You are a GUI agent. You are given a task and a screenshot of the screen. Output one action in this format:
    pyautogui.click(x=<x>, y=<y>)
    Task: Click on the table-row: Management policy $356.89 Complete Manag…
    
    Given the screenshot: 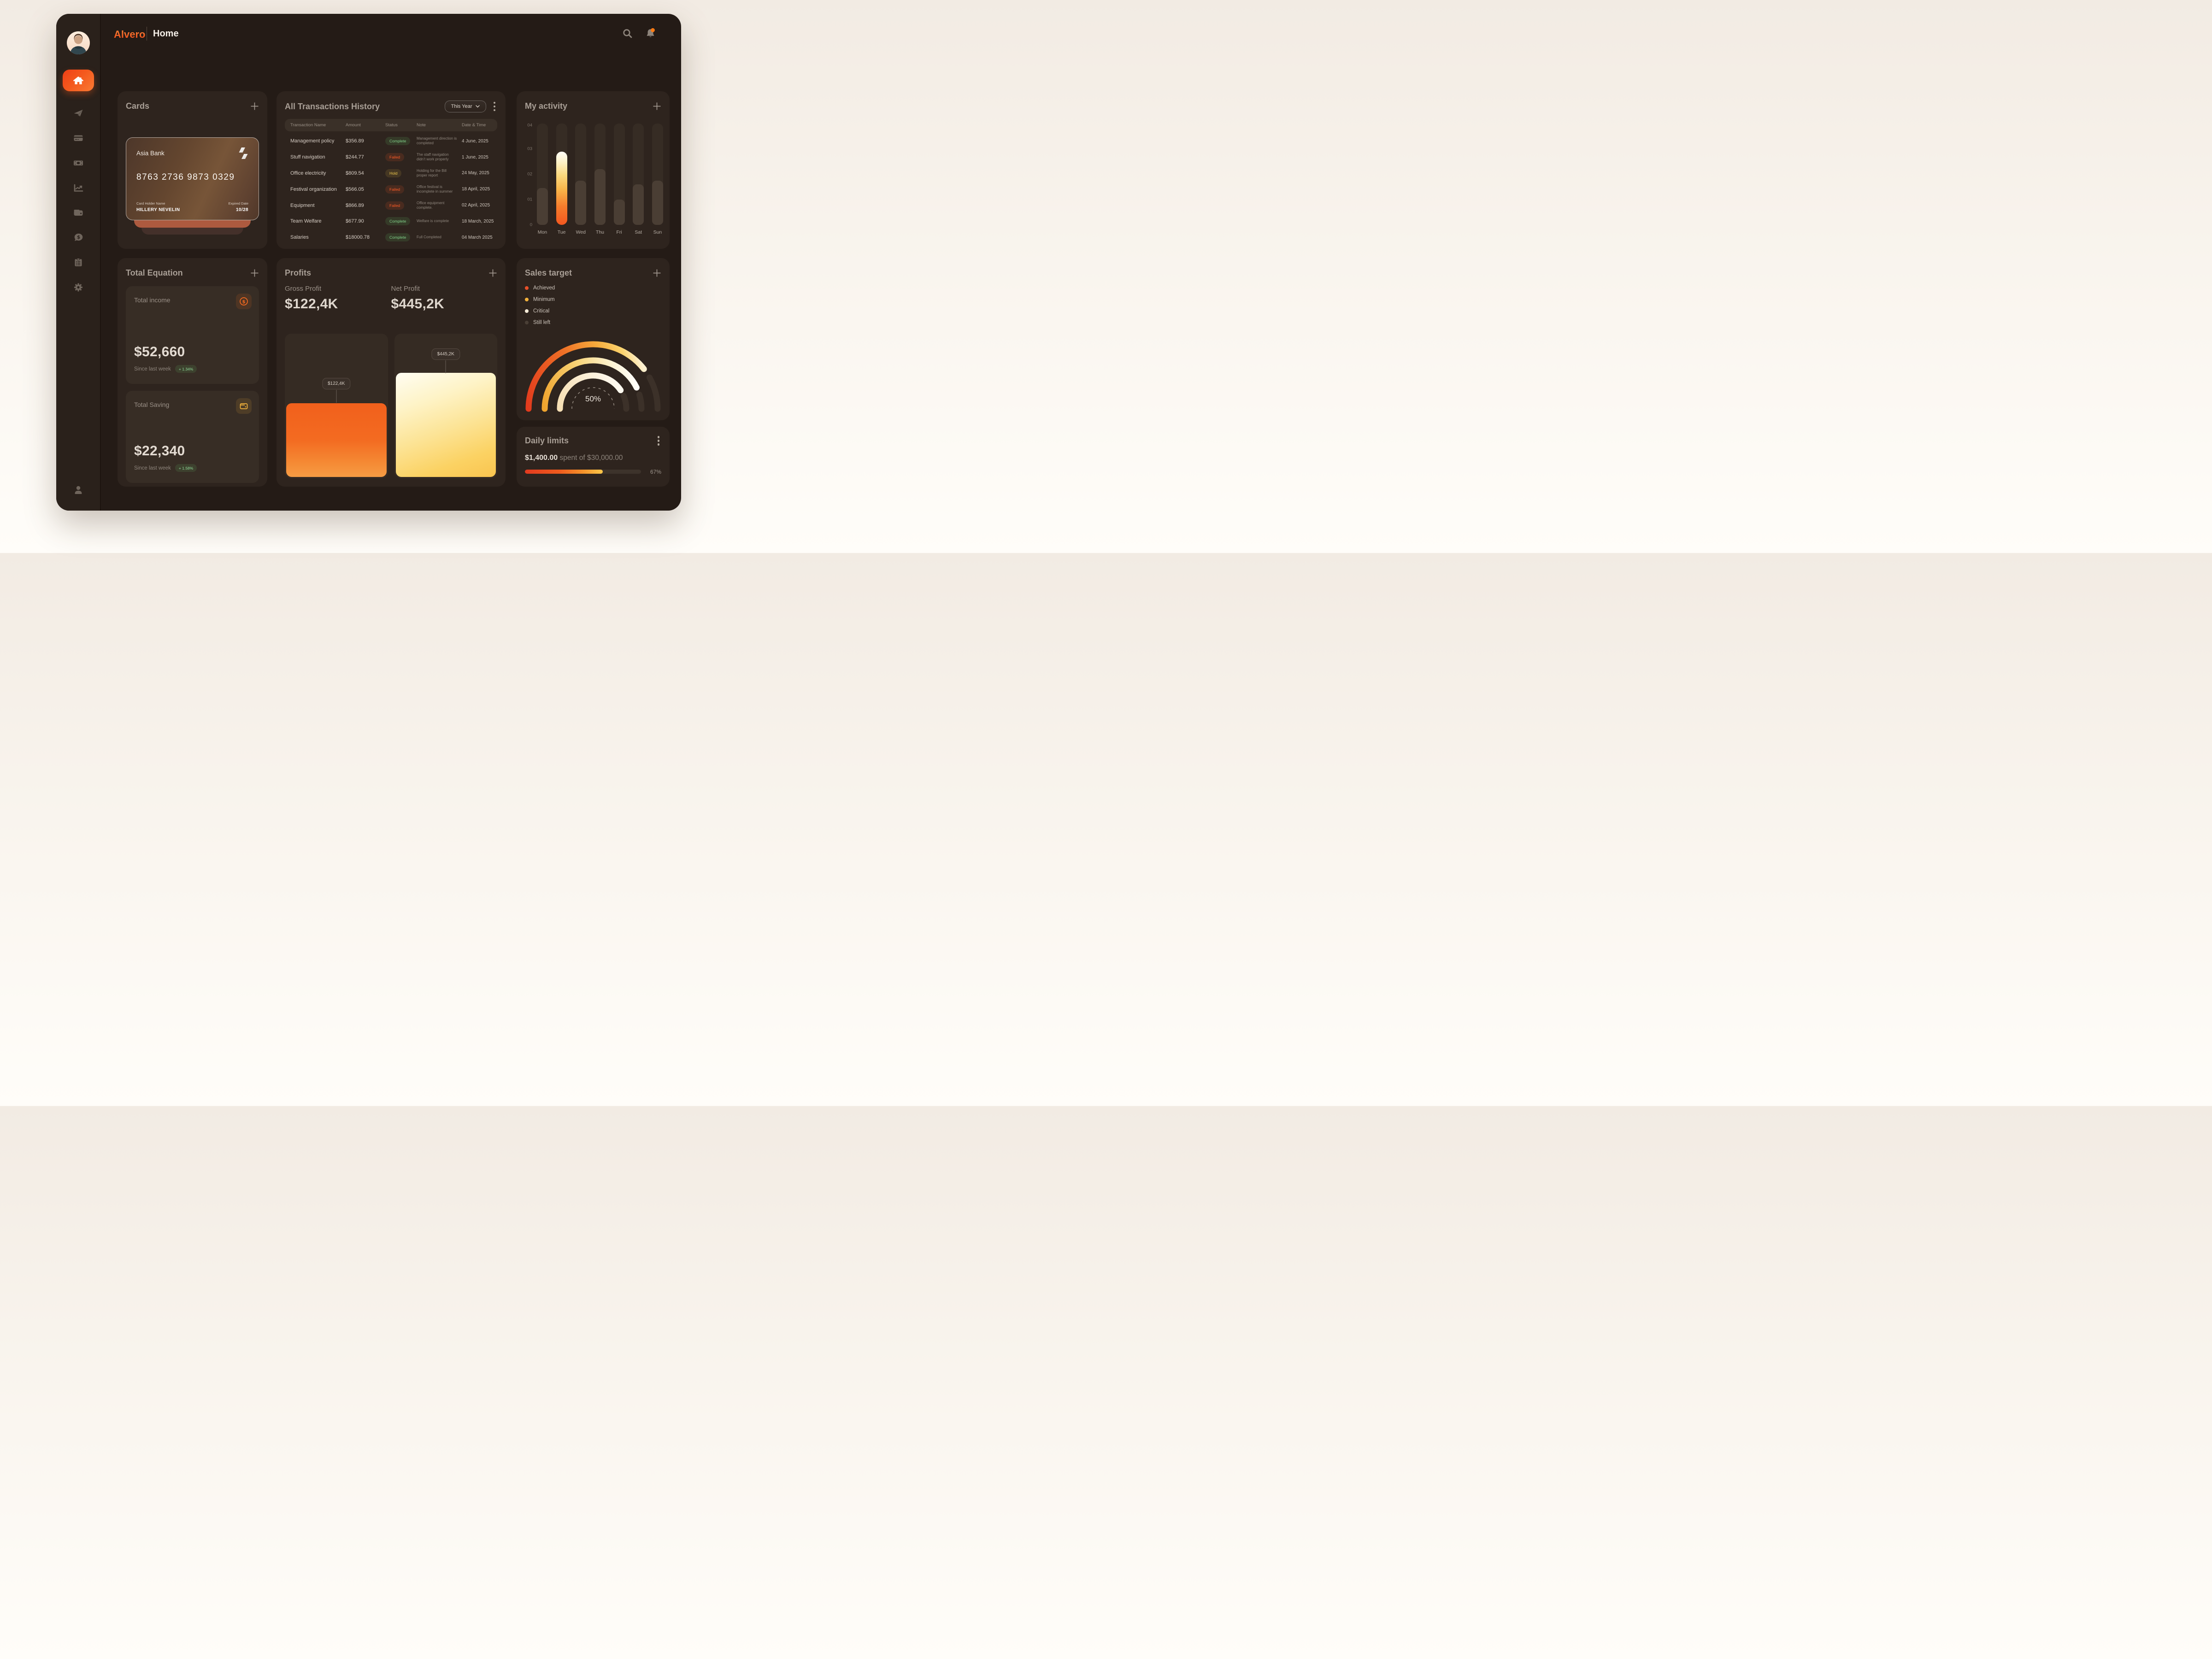 What is the action you would take?
    pyautogui.click(x=391, y=141)
    